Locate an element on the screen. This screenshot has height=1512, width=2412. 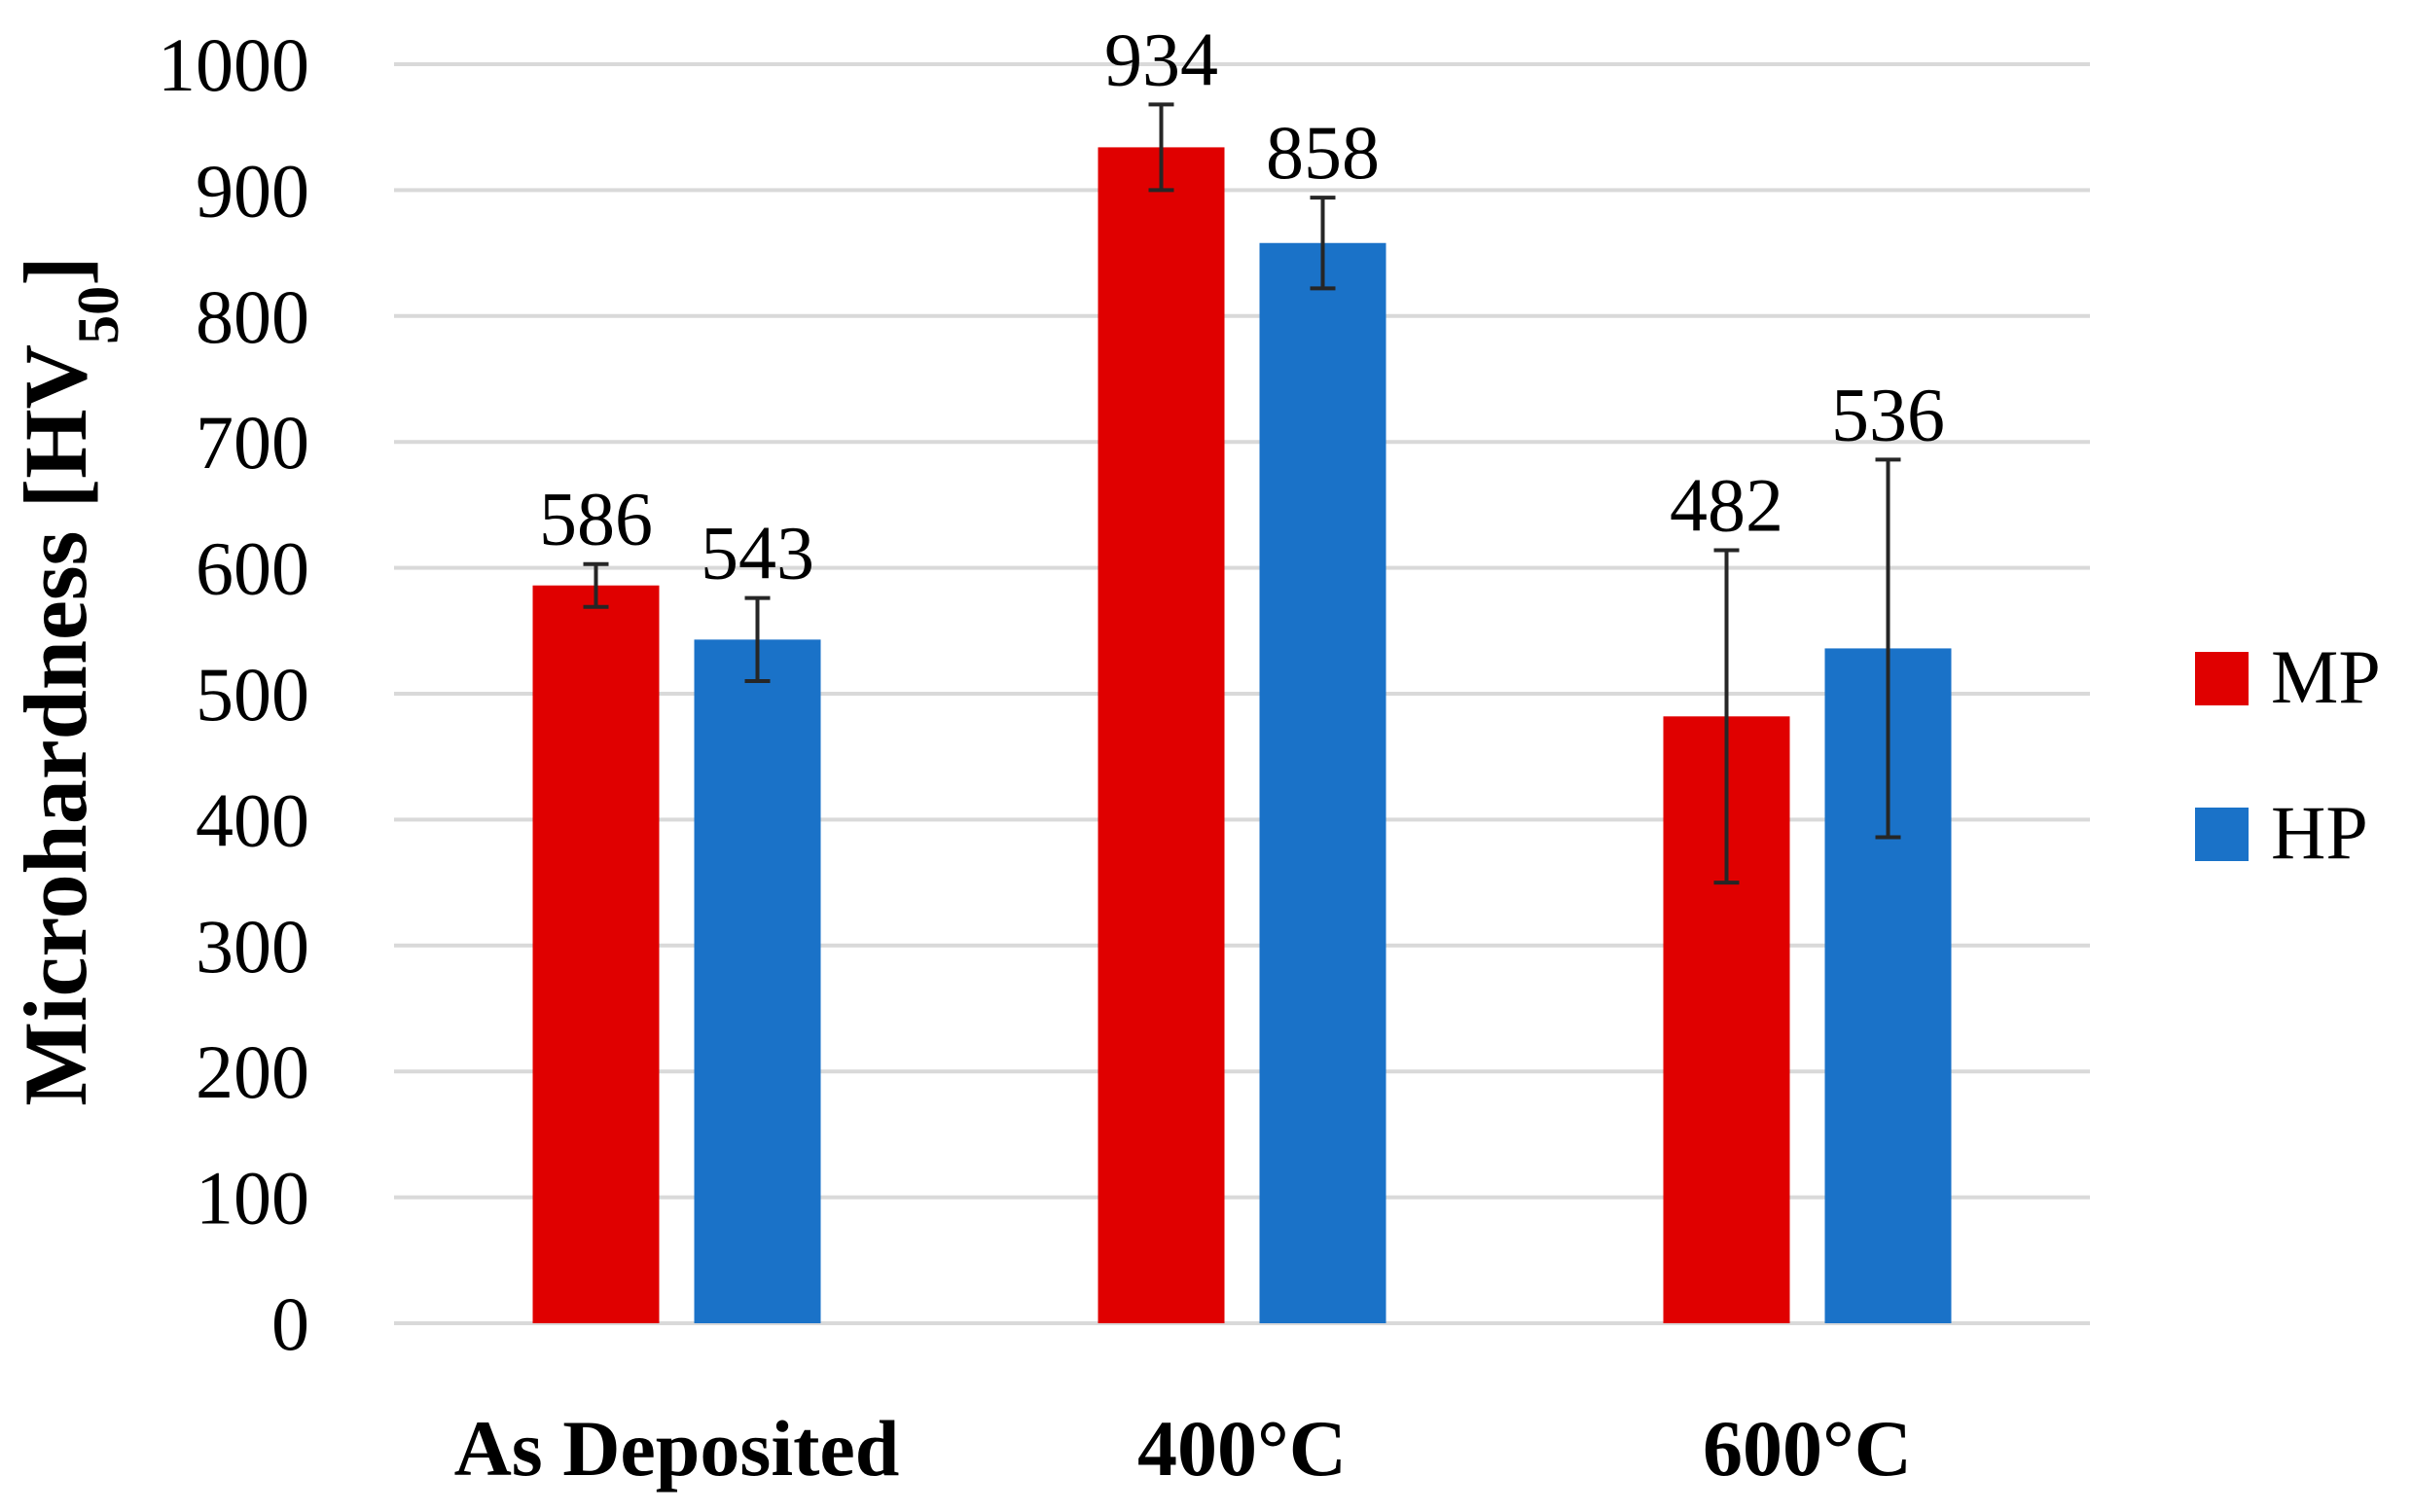
y-tick-label: 300 is located at coordinates (252, 946).